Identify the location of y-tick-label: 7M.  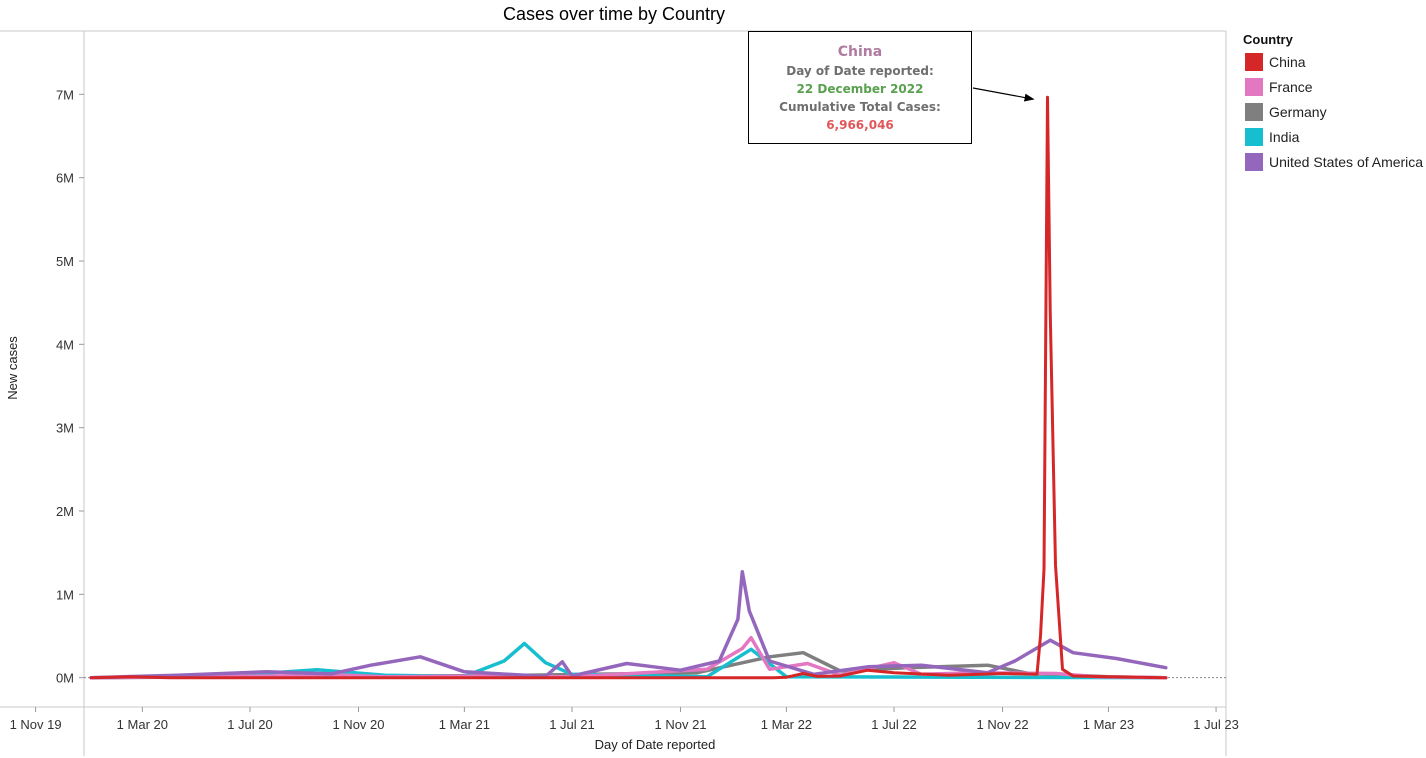
(65, 94).